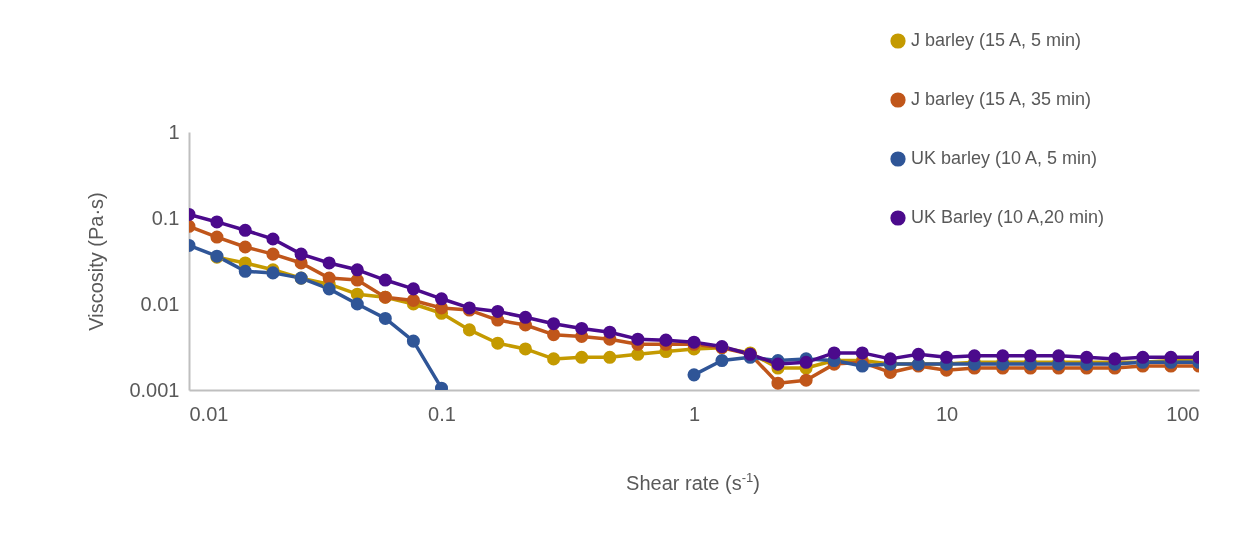 This screenshot has width=1248, height=533. Describe the element at coordinates (996, 40) in the screenshot. I see `legend-label: J barley (15 A, 5 min)` at that location.